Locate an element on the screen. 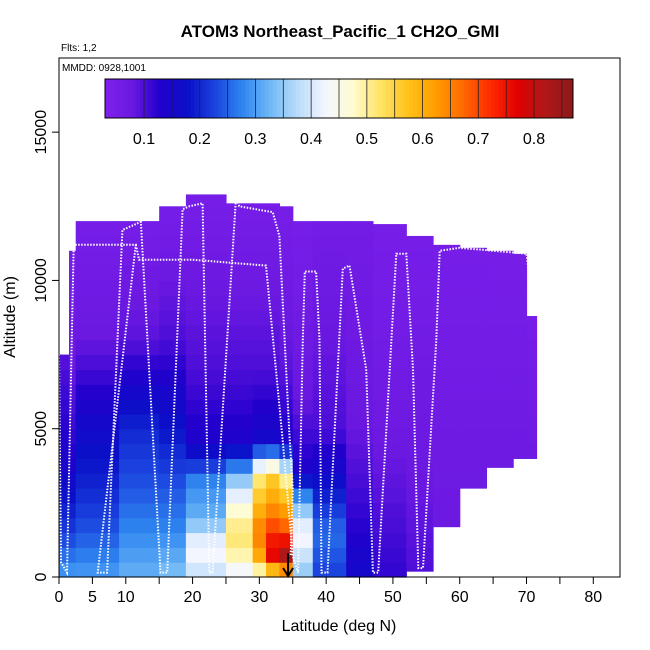 This screenshot has width=650, height=650. colorbar-tick-label: 0.2 is located at coordinates (200, 139).